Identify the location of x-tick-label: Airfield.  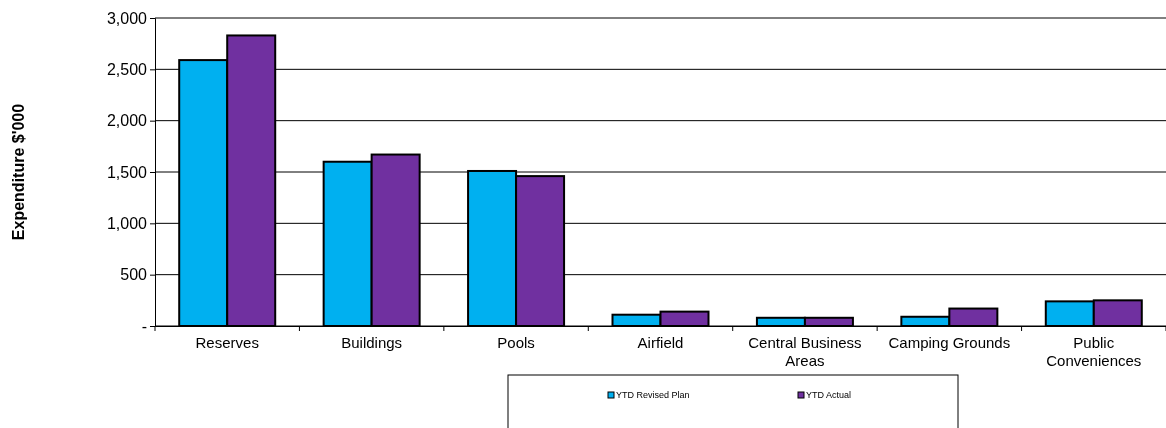
(660, 342).